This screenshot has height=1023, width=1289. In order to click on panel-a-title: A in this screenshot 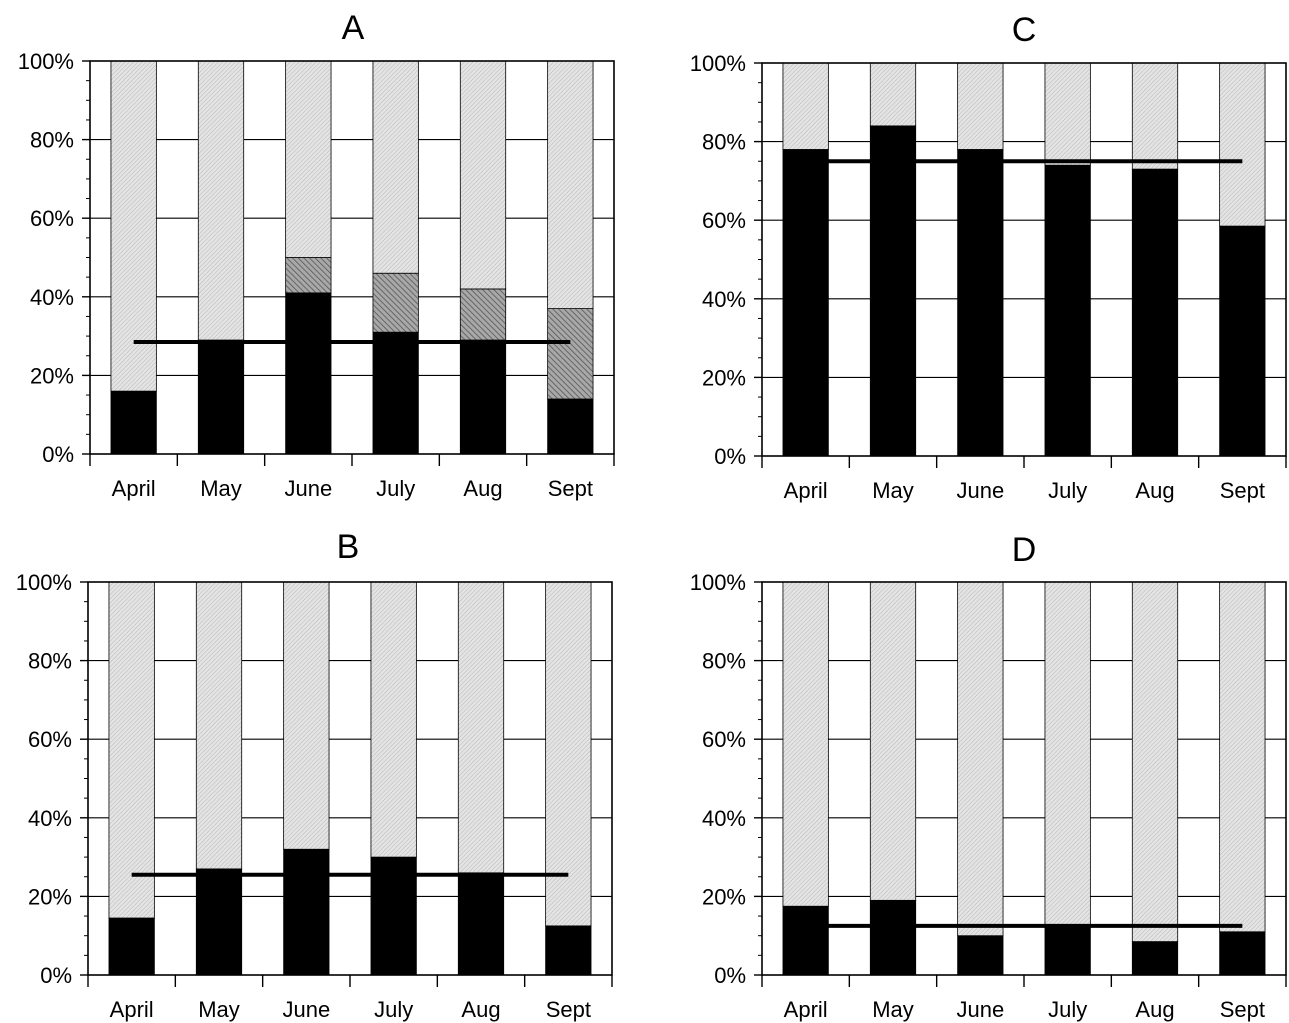, I will do `click(353, 28)`.